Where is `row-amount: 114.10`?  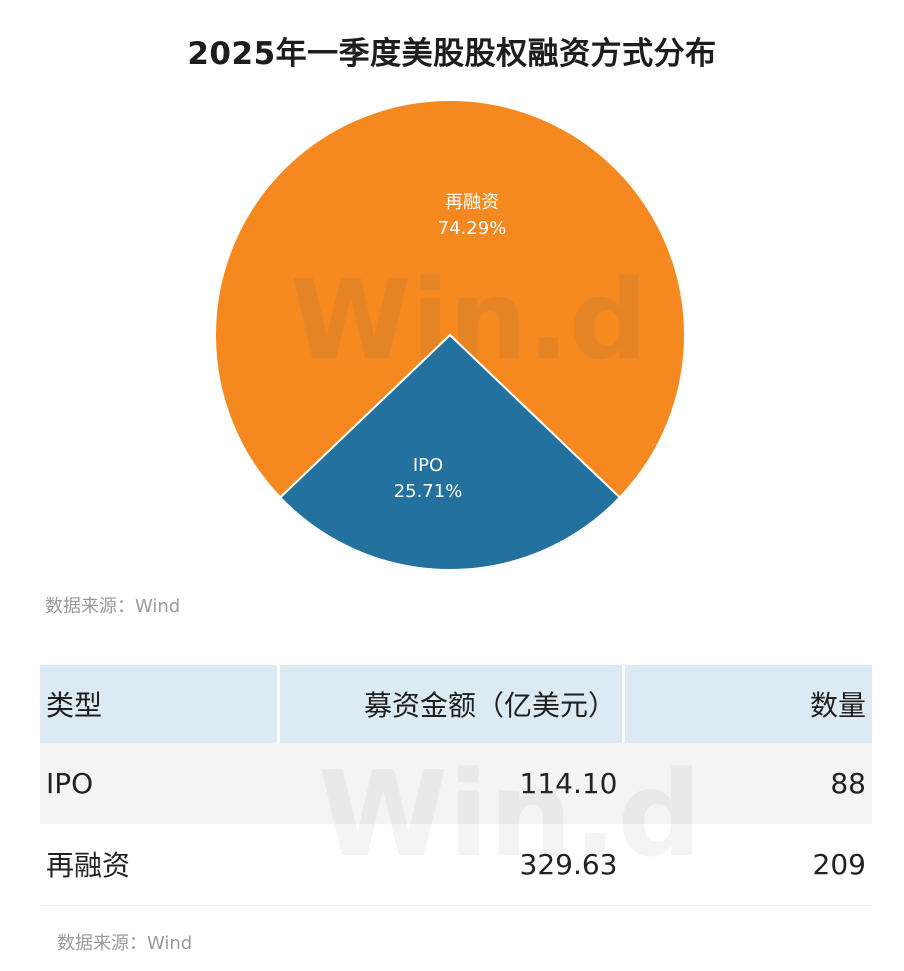 row-amount: 114.10 is located at coordinates (451, 783).